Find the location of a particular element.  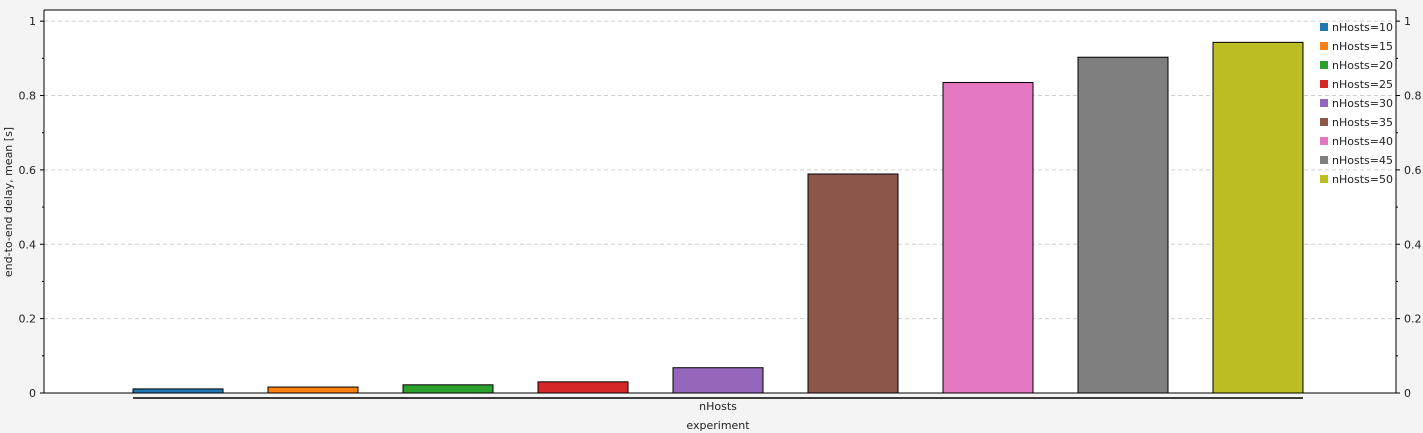

legend-label: nHosts=30 is located at coordinates (1362, 103).